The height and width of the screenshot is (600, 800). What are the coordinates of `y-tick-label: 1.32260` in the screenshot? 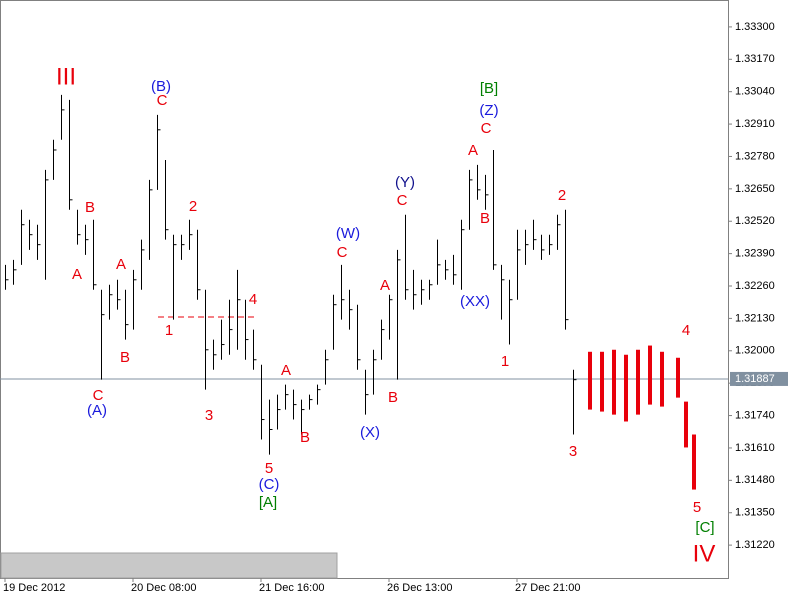 It's located at (755, 286).